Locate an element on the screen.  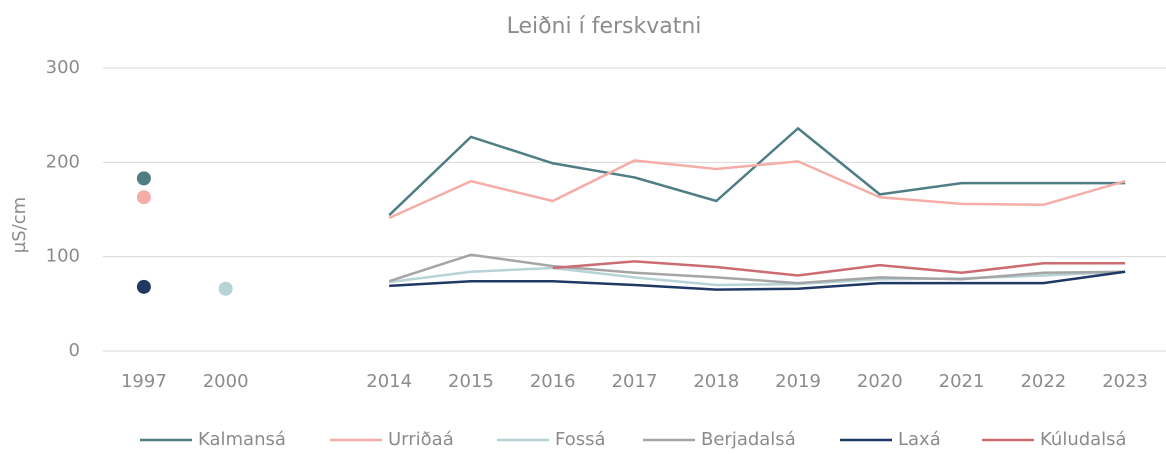
x-tick-label: 2016 is located at coordinates (553, 381).